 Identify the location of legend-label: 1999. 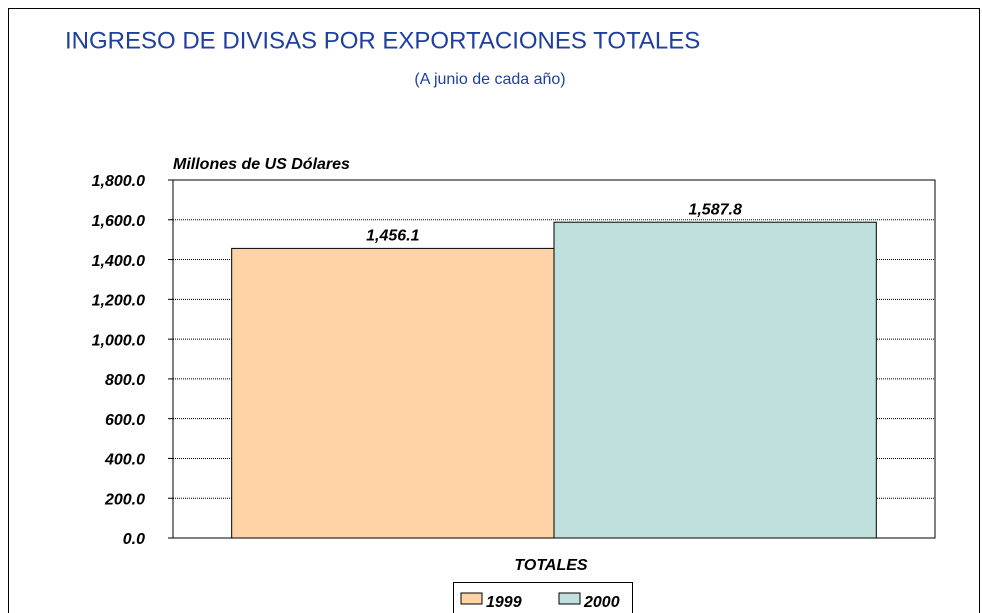
(504, 602).